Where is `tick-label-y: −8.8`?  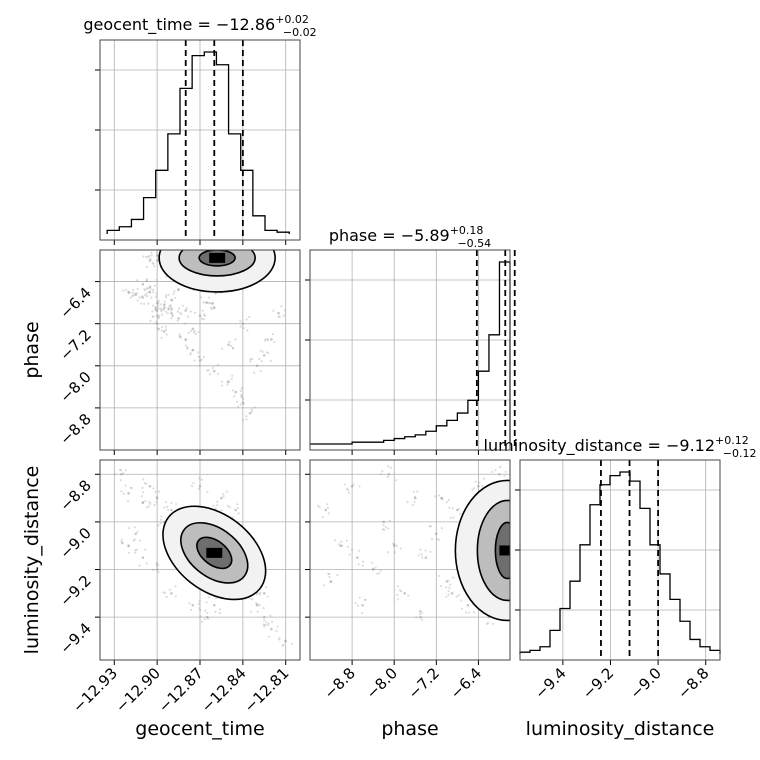
tick-label-y: −8.8 is located at coordinates (75, 495).